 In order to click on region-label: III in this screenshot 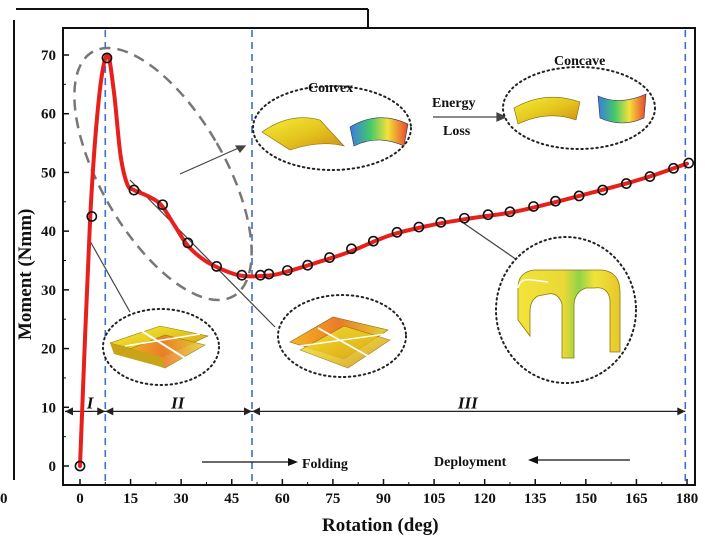, I will do `click(468, 402)`.